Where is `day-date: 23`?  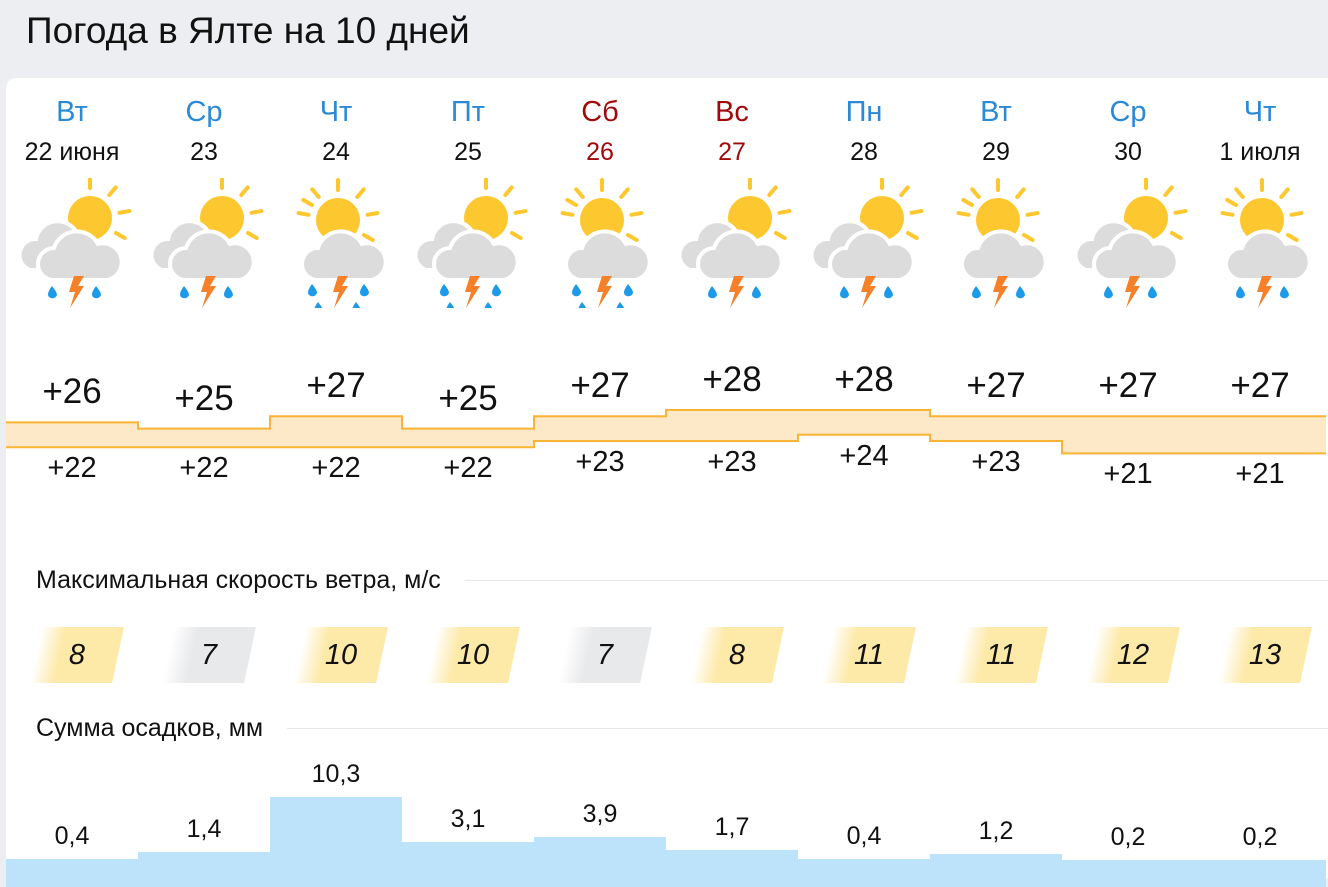 day-date: 23 is located at coordinates (204, 152).